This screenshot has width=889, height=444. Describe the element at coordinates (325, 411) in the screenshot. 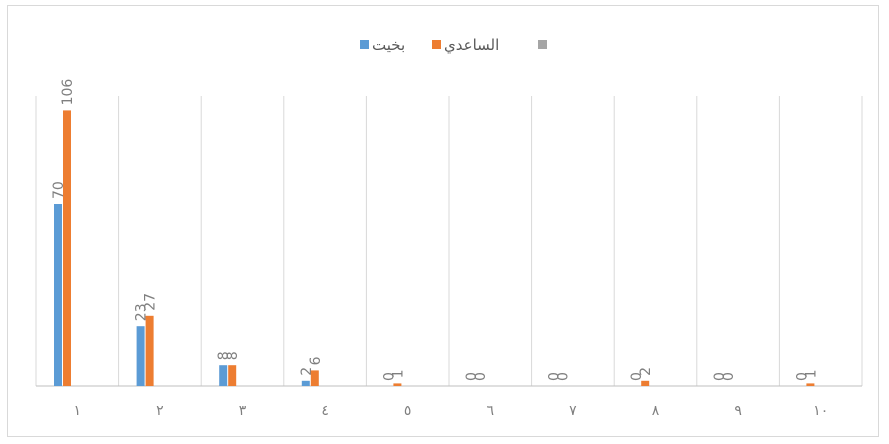

I see `x-tick-label: ٤` at that location.